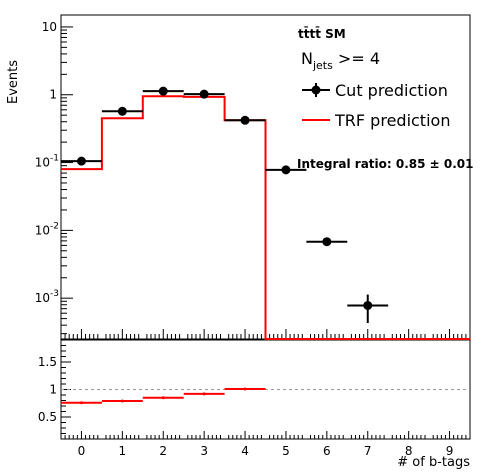 This screenshot has width=496, height=476. What do you see at coordinates (286, 451) in the screenshot?
I see `x-tick-label: 5` at bounding box center [286, 451].